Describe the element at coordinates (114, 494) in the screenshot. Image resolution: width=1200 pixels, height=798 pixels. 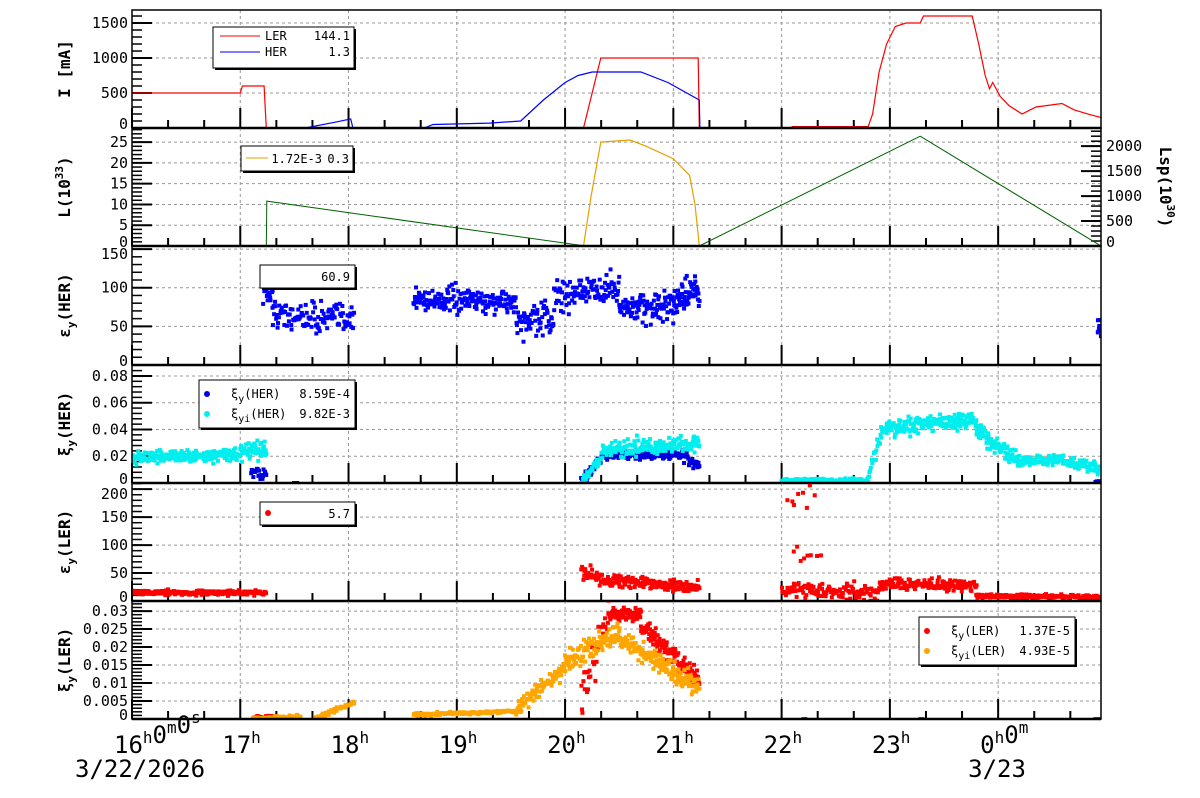
I see `y-tick-label: 200` at that location.